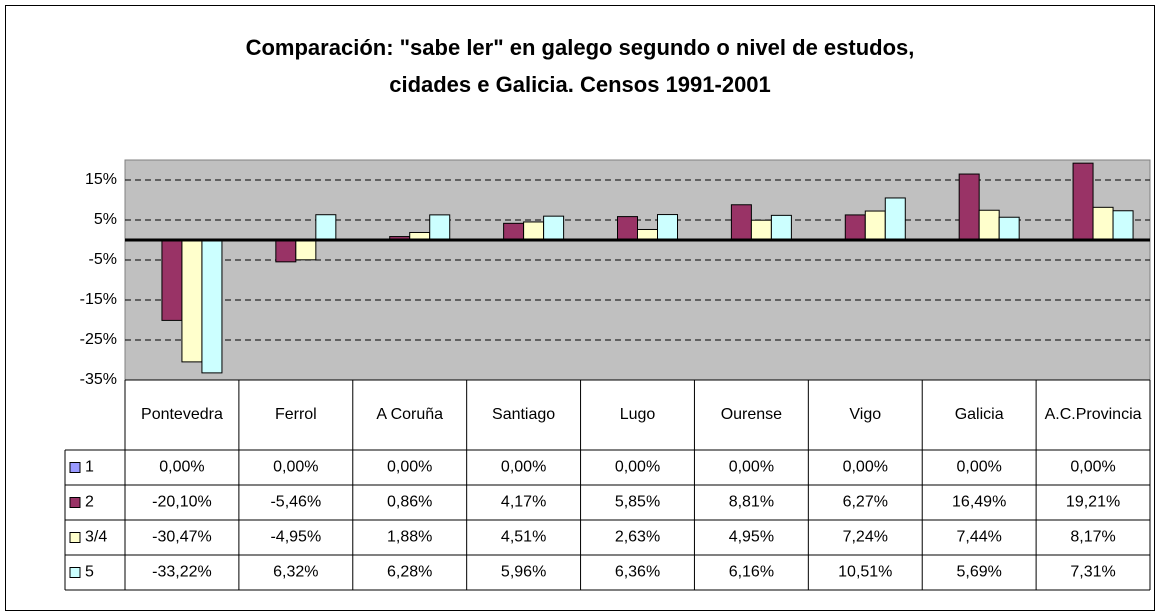  What do you see at coordinates (1093, 502) in the screenshot?
I see `data-label: 19,21%` at bounding box center [1093, 502].